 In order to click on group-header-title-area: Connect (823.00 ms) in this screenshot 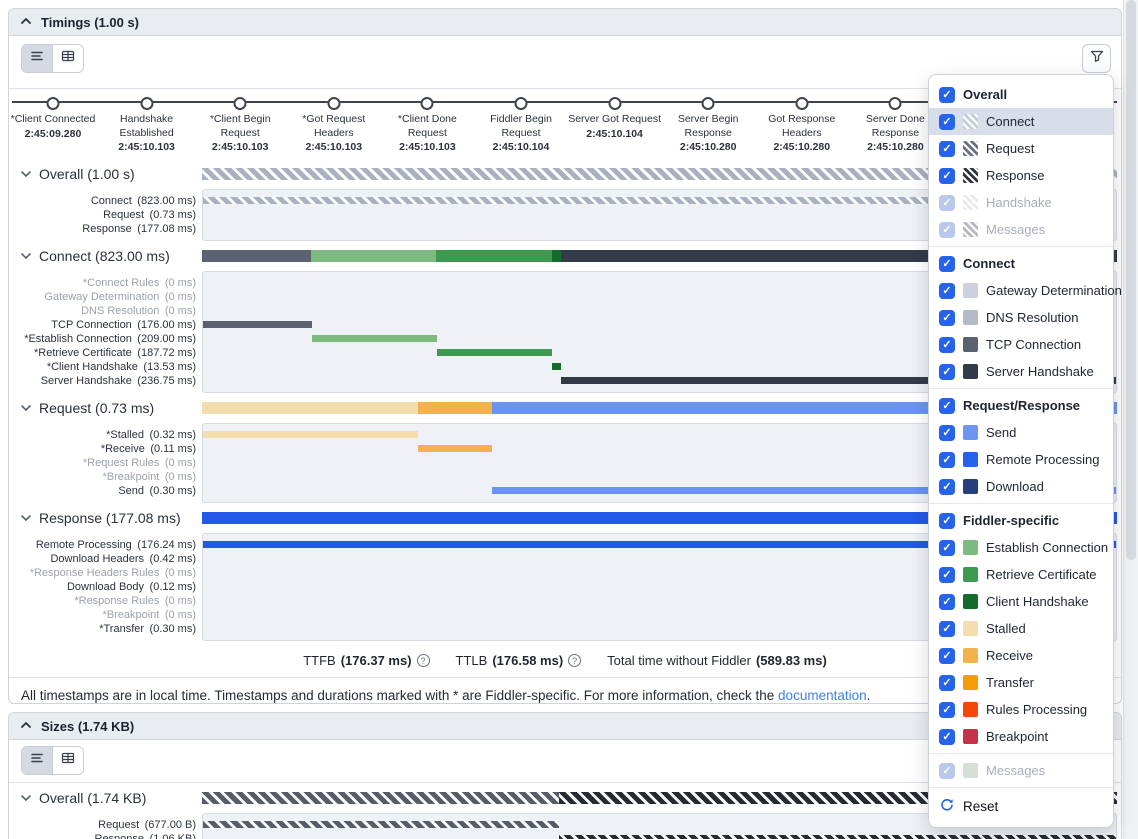, I will do `click(105, 256)`.